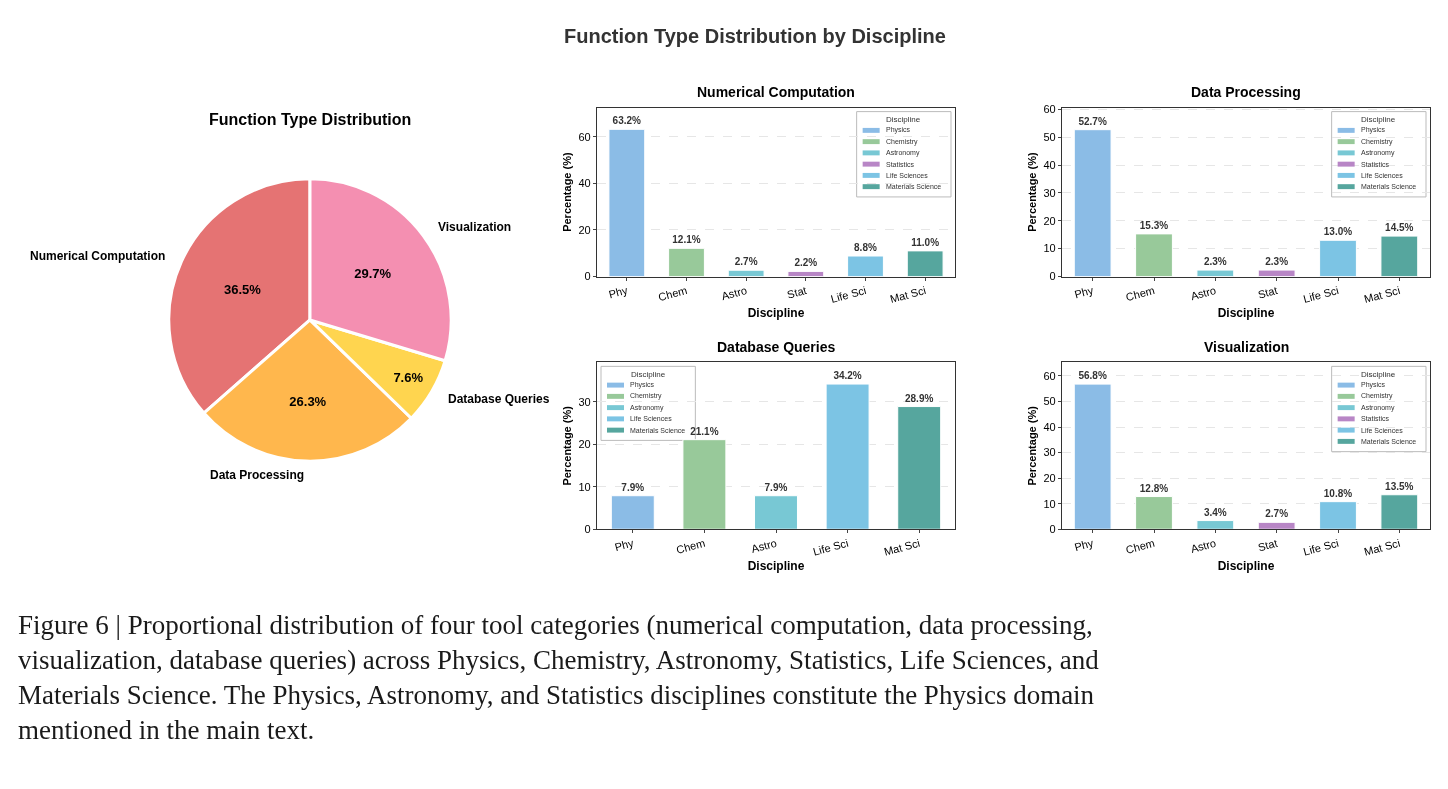 The image size is (1448, 789). Describe the element at coordinates (373, 273) in the screenshot. I see `data-label: 29.7%` at that location.